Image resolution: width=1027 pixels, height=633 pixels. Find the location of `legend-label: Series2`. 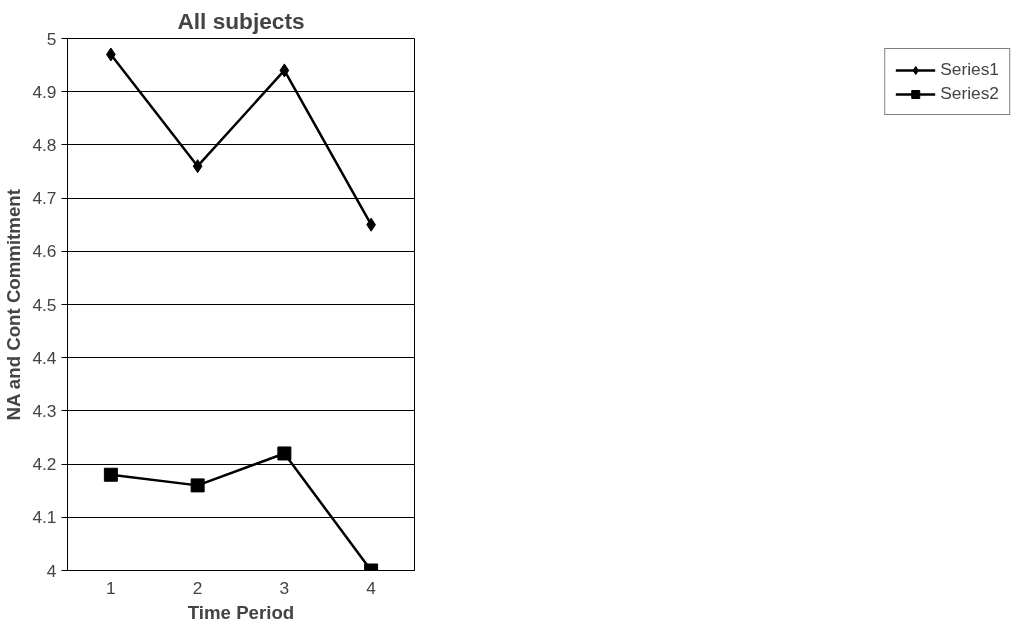

legend-label: Series2 is located at coordinates (969, 93).